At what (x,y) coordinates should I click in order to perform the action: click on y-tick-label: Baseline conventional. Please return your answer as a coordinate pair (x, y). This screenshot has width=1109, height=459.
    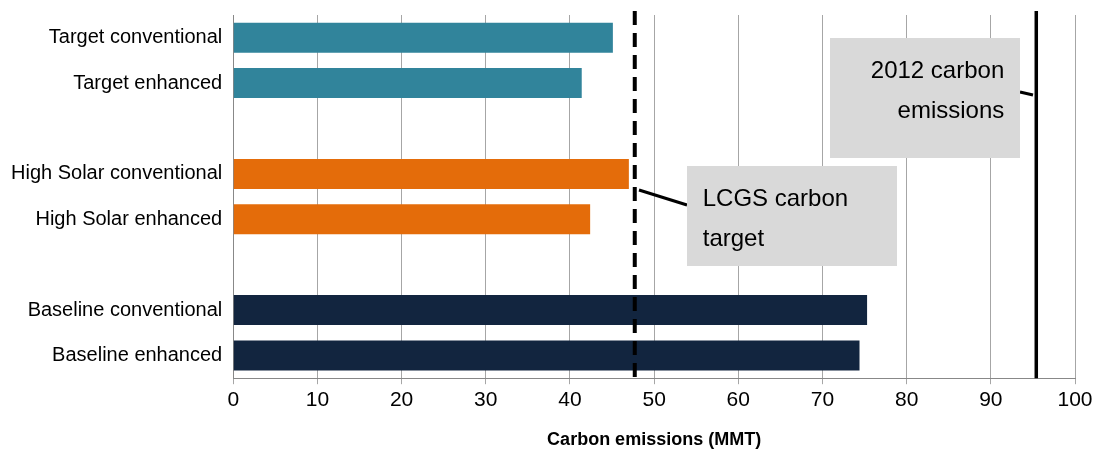
    Looking at the image, I should click on (125, 308).